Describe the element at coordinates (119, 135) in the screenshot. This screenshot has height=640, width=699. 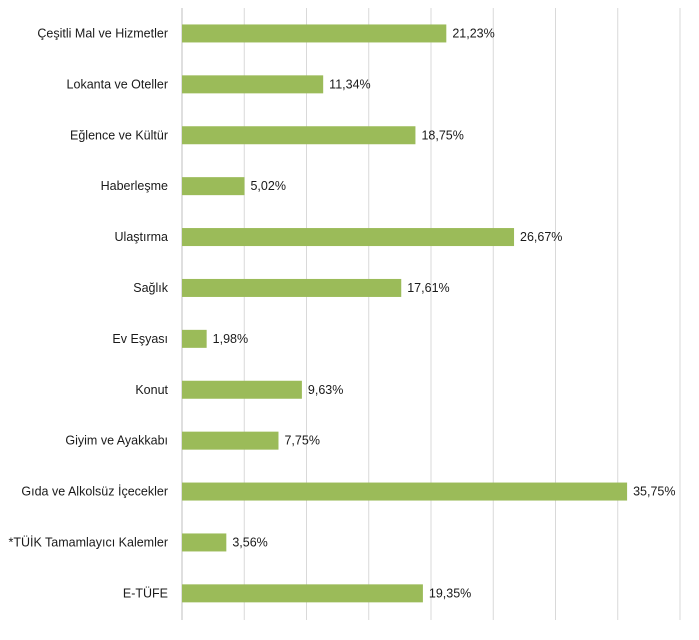
I see `category-label: Eğlence ve Kültür` at that location.